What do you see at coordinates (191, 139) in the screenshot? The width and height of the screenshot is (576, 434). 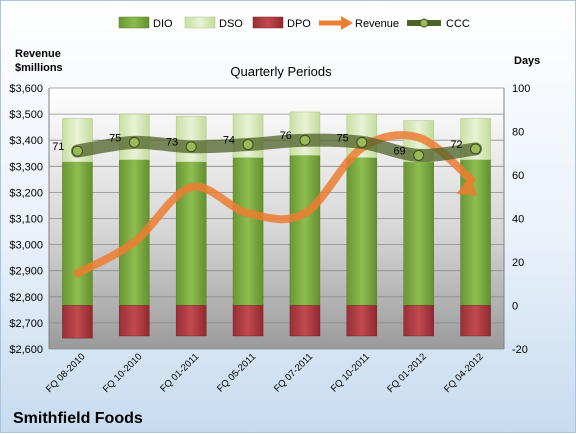 I see `dso-bar` at bounding box center [191, 139].